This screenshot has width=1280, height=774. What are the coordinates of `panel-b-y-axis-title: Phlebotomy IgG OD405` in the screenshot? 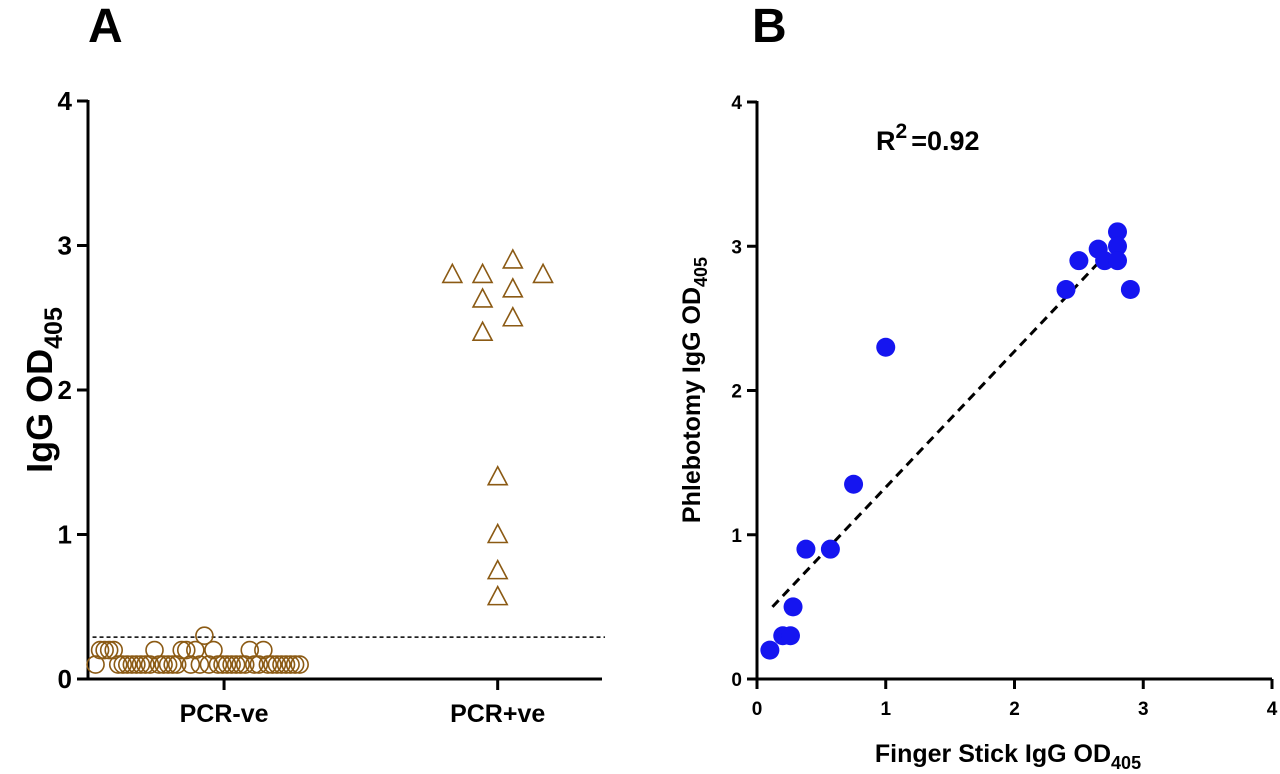 It's located at (694, 390).